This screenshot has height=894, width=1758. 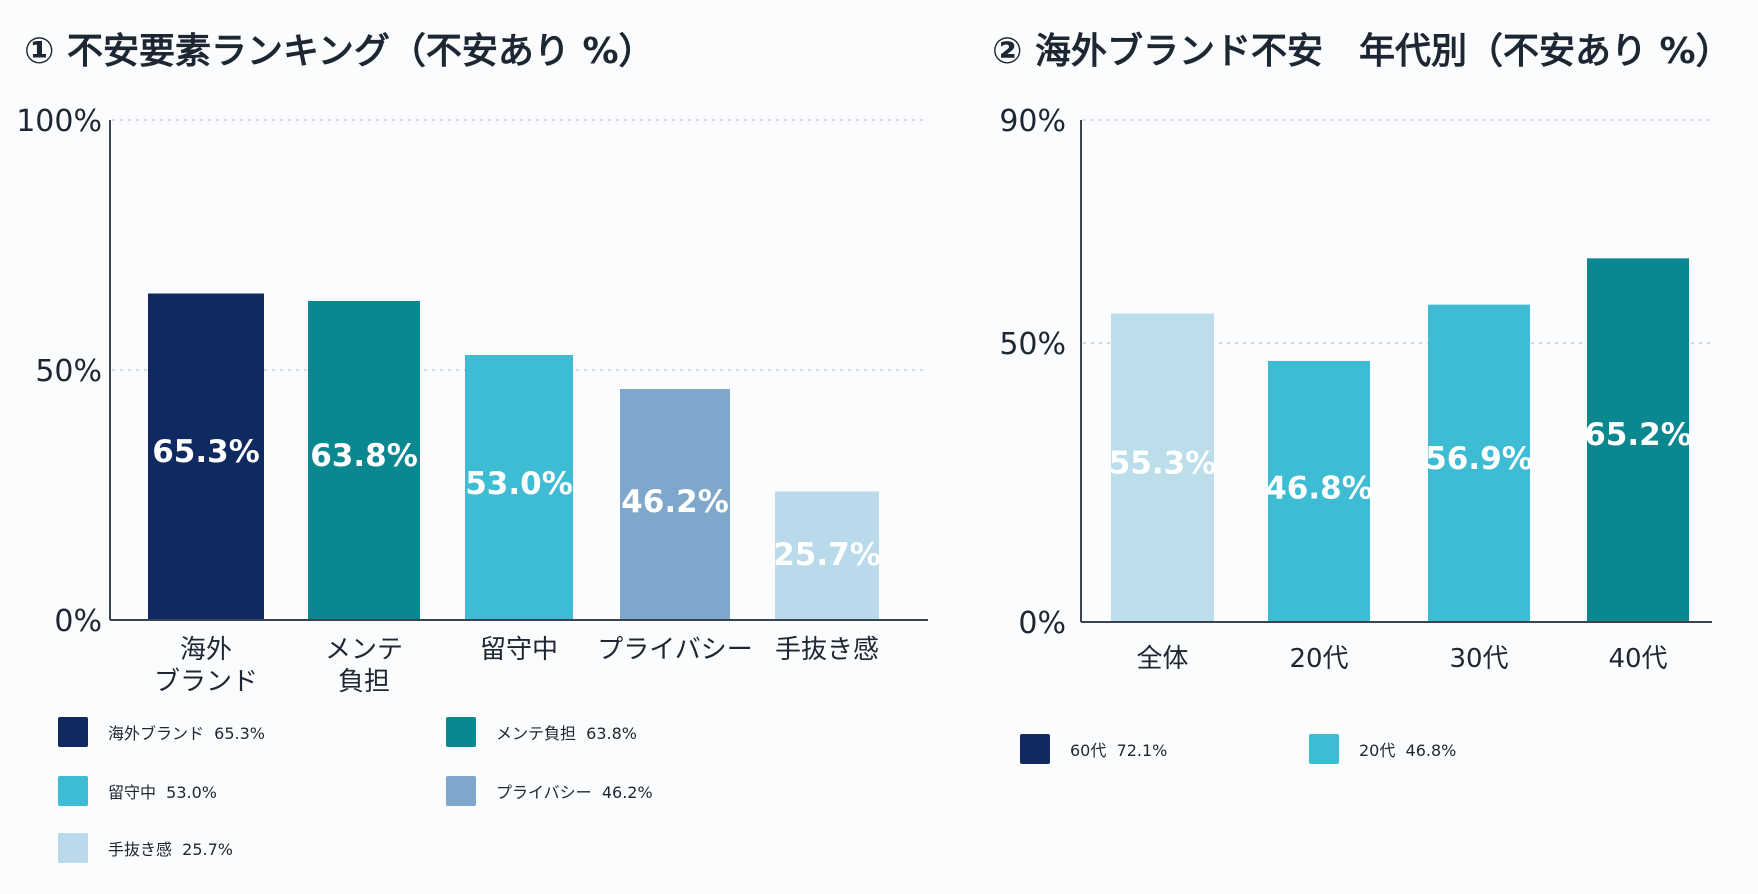 What do you see at coordinates (1479, 459) in the screenshot?
I see `bar-value-label: 56.9%` at bounding box center [1479, 459].